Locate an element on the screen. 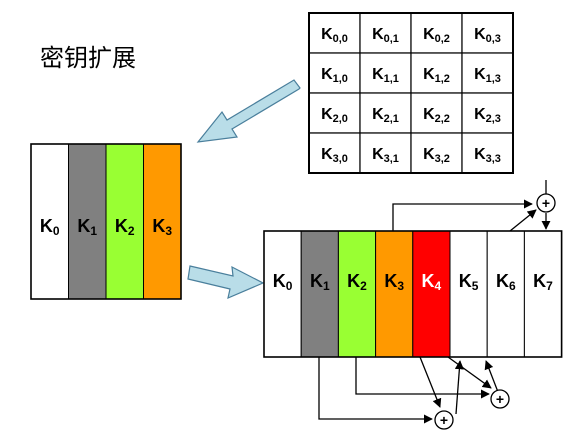  key-word-3: K3 is located at coordinates (162, 221).